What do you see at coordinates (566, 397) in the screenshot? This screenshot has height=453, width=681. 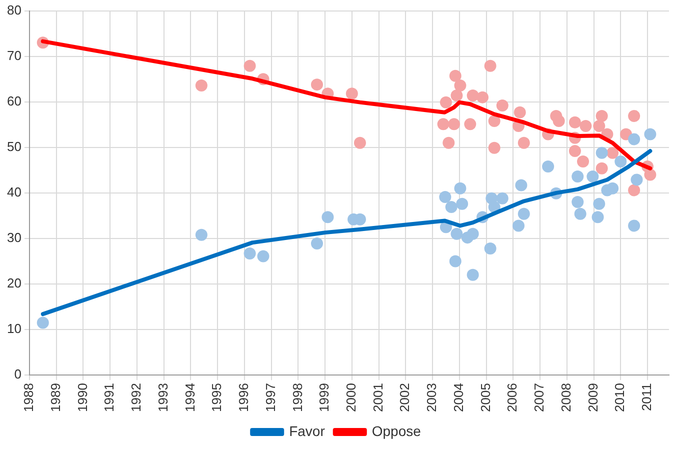 I see `x-tick-label: 2008` at bounding box center [566, 397].